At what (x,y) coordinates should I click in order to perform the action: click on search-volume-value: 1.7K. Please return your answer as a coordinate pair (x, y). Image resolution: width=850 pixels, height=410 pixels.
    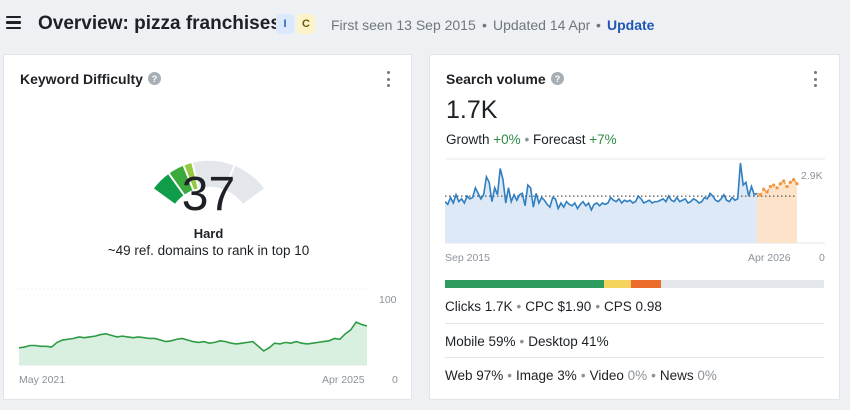
    Looking at the image, I should click on (472, 110).